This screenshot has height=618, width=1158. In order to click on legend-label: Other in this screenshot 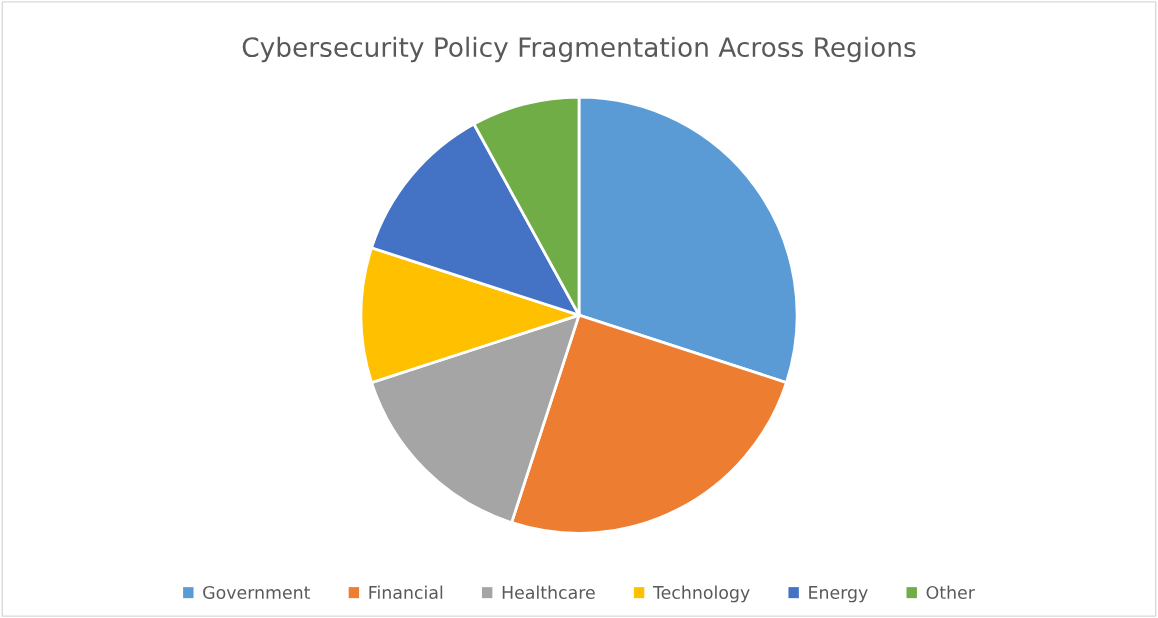, I will do `click(950, 592)`.